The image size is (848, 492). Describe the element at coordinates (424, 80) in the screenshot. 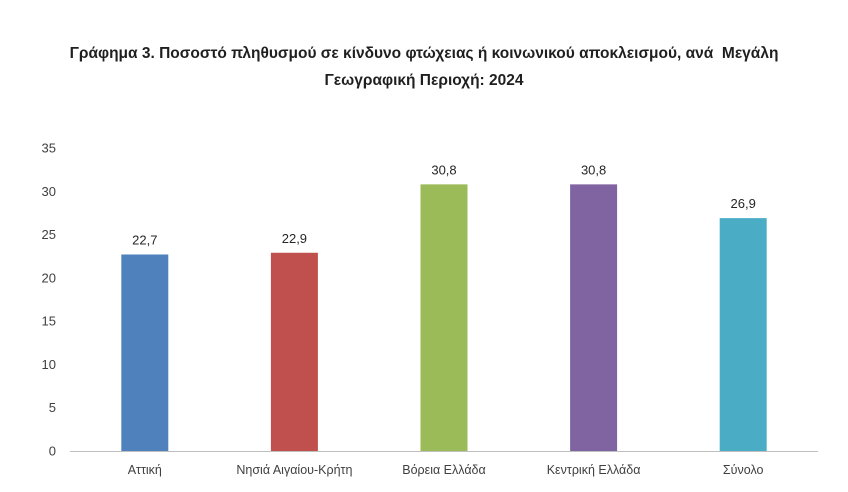

I see `chart-title-line-2: Γεωγραφική Περιοχή: 2024` at that location.